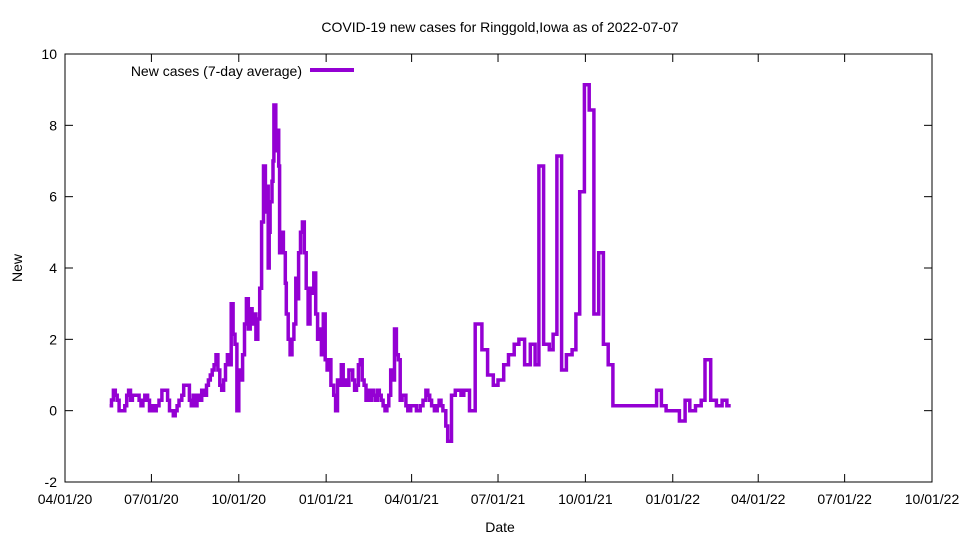  Describe the element at coordinates (49, 54) in the screenshot. I see `y-tick-label: 10` at that location.